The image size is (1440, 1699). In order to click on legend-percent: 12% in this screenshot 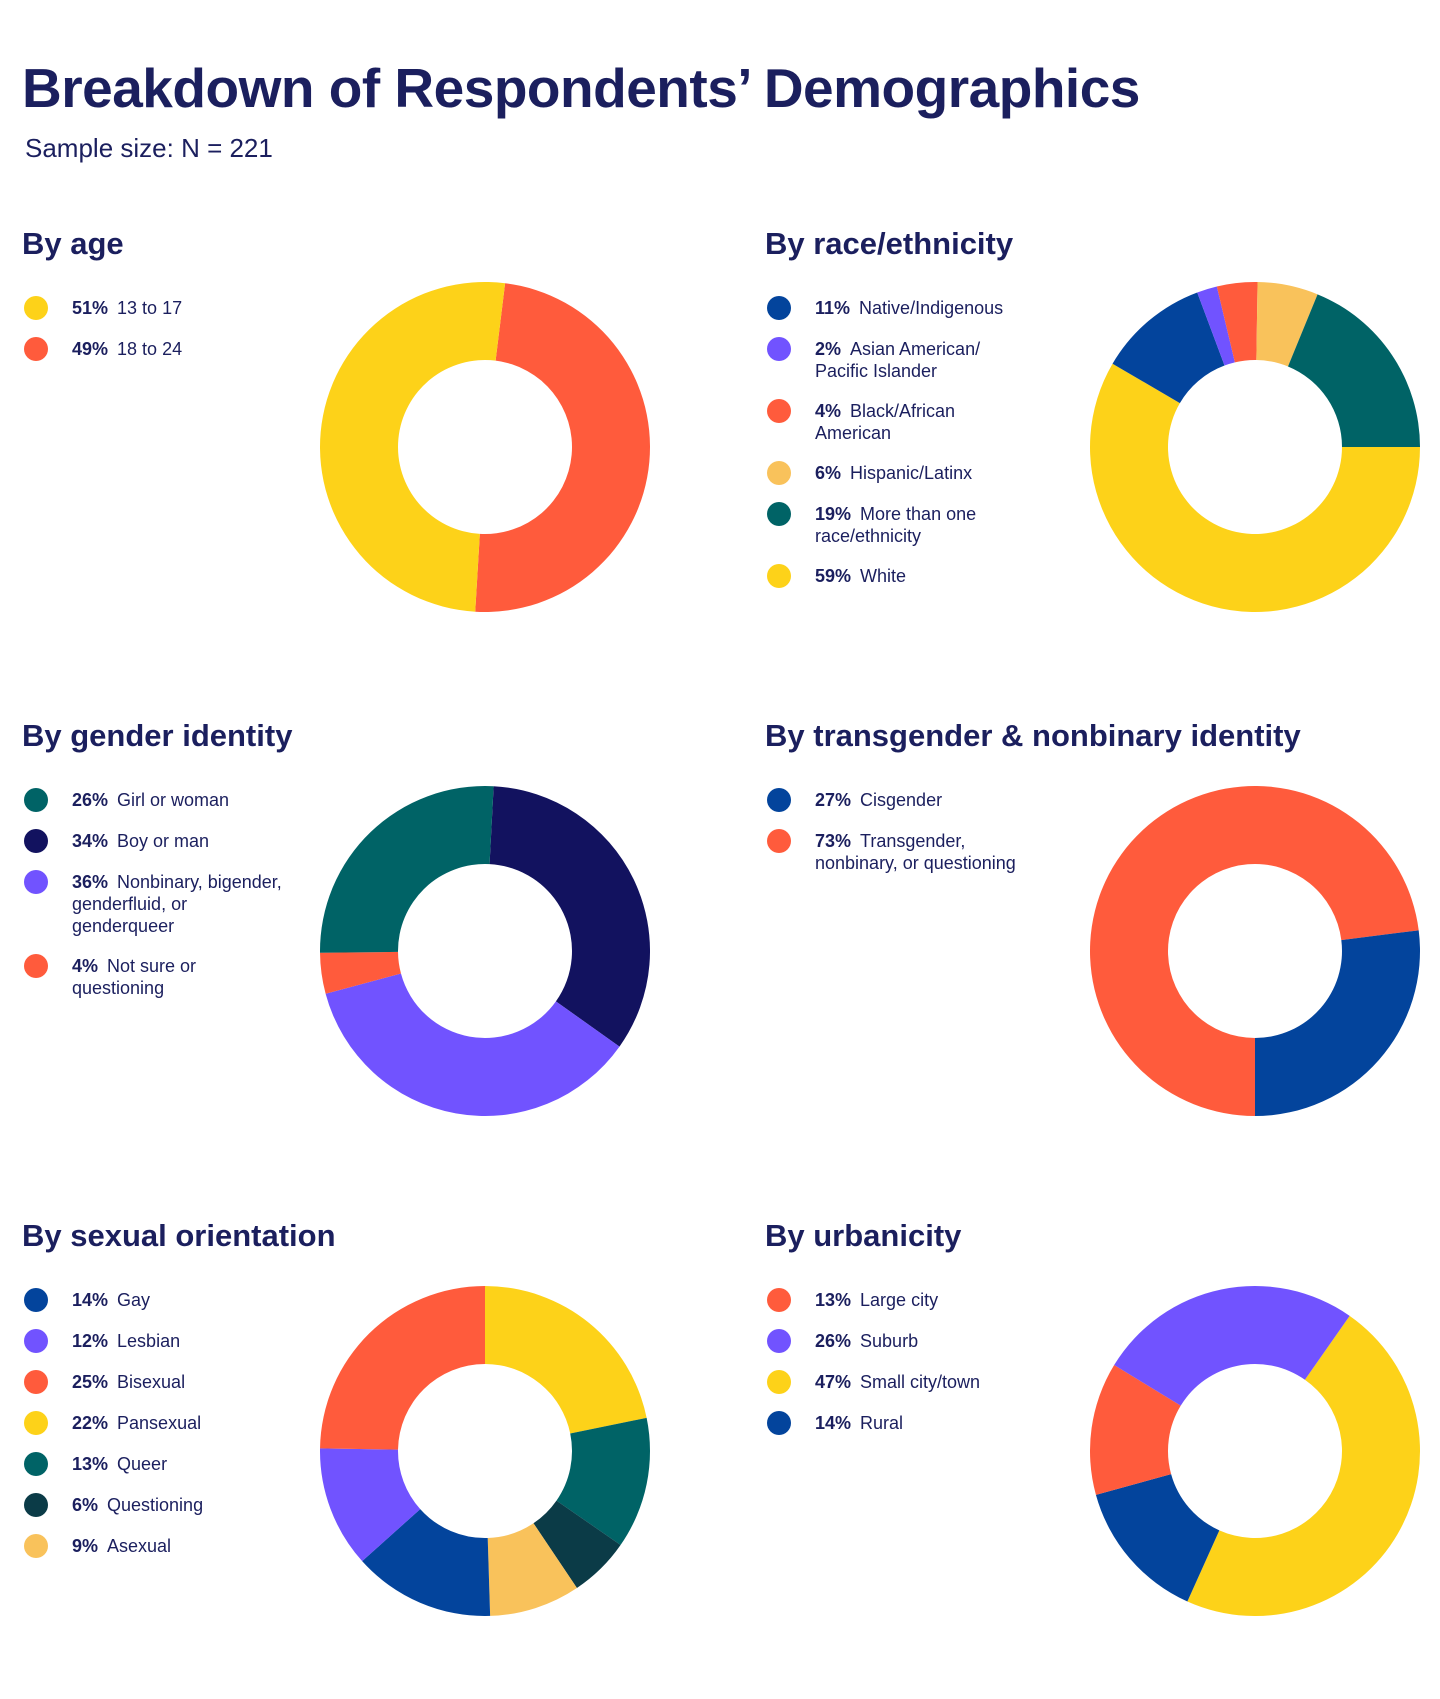, I will do `click(90, 1341)`.